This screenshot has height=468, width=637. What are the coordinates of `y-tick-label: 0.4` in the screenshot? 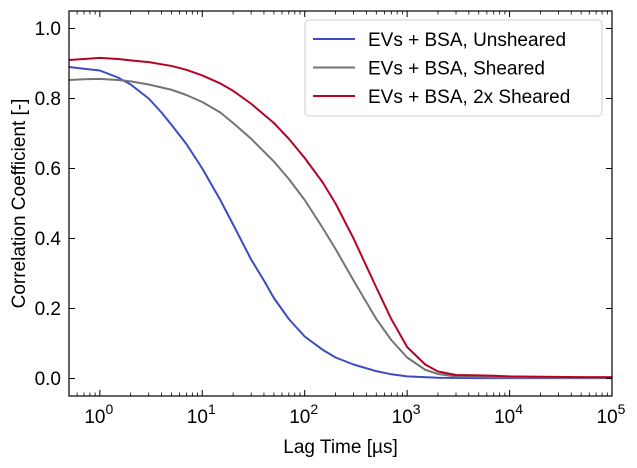 It's located at (48, 239).